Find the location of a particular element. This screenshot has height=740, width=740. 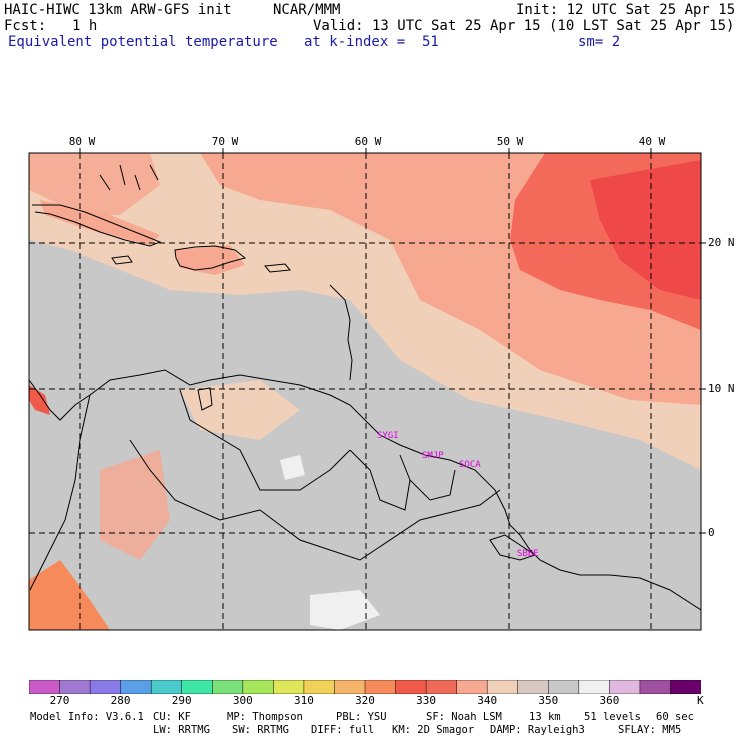

model-info-mp: MP: Thompson is located at coordinates (265, 717).